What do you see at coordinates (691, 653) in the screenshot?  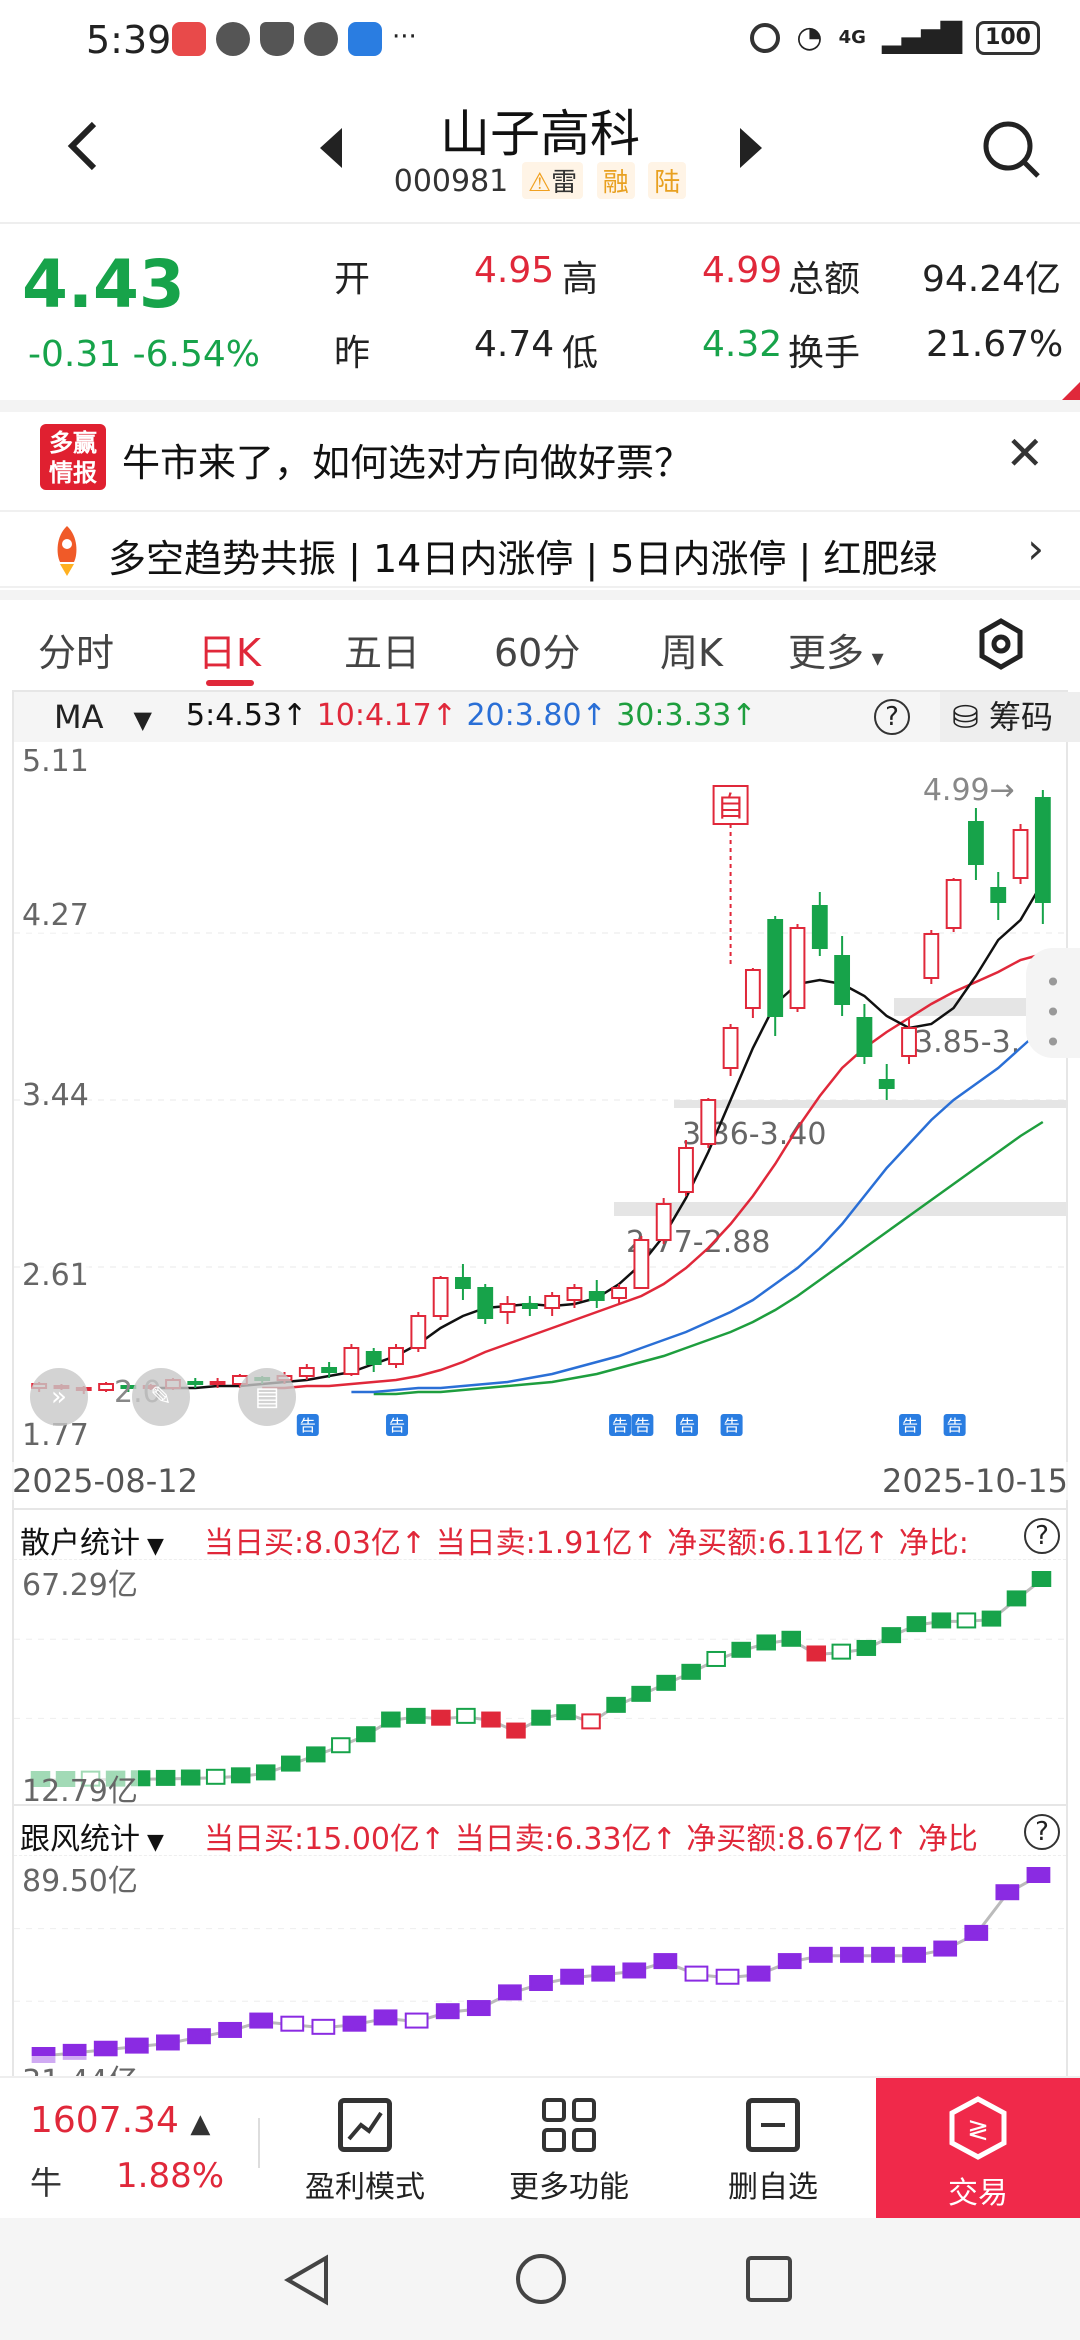 I see `tab-weekly-k: 周K` at bounding box center [691, 653].